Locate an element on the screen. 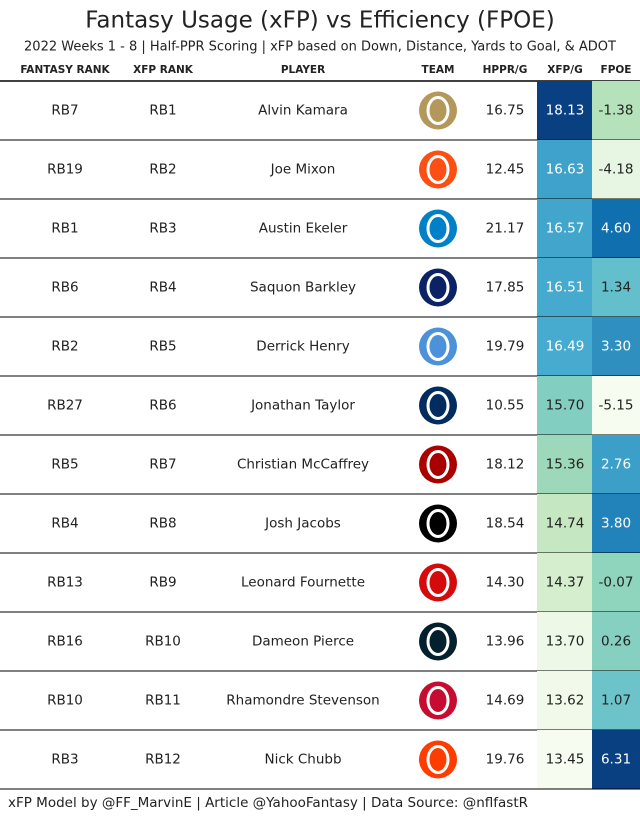 The width and height of the screenshot is (640, 816). cell: 16.75 is located at coordinates (505, 111).